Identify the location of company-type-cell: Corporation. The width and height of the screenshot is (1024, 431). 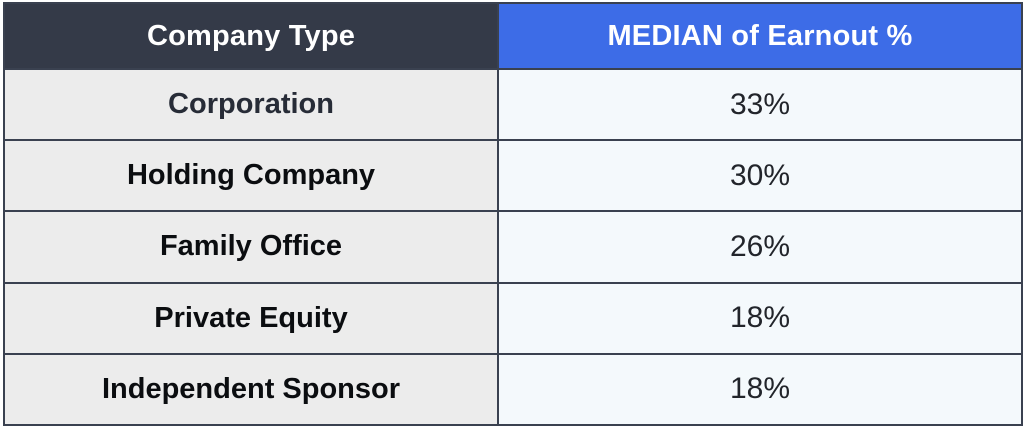
(251, 104).